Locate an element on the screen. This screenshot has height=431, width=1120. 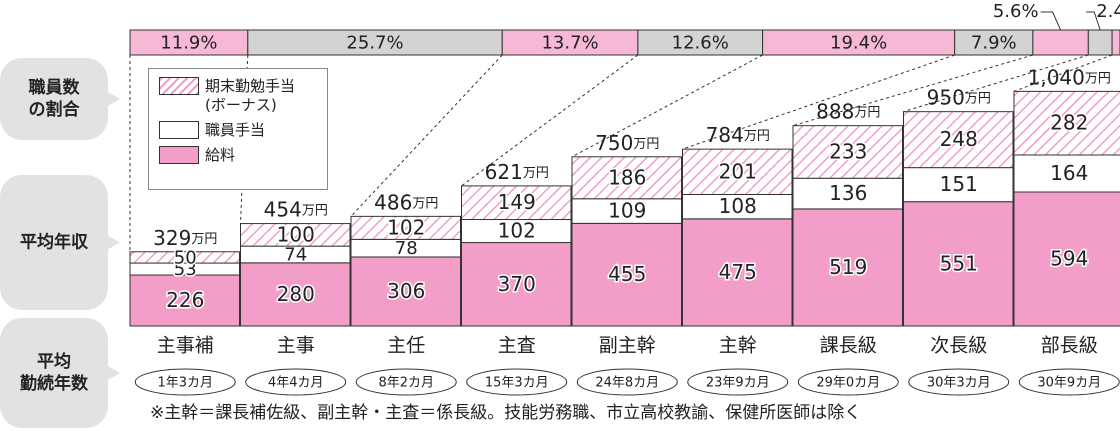
segment-label: 149 is located at coordinates (517, 202).